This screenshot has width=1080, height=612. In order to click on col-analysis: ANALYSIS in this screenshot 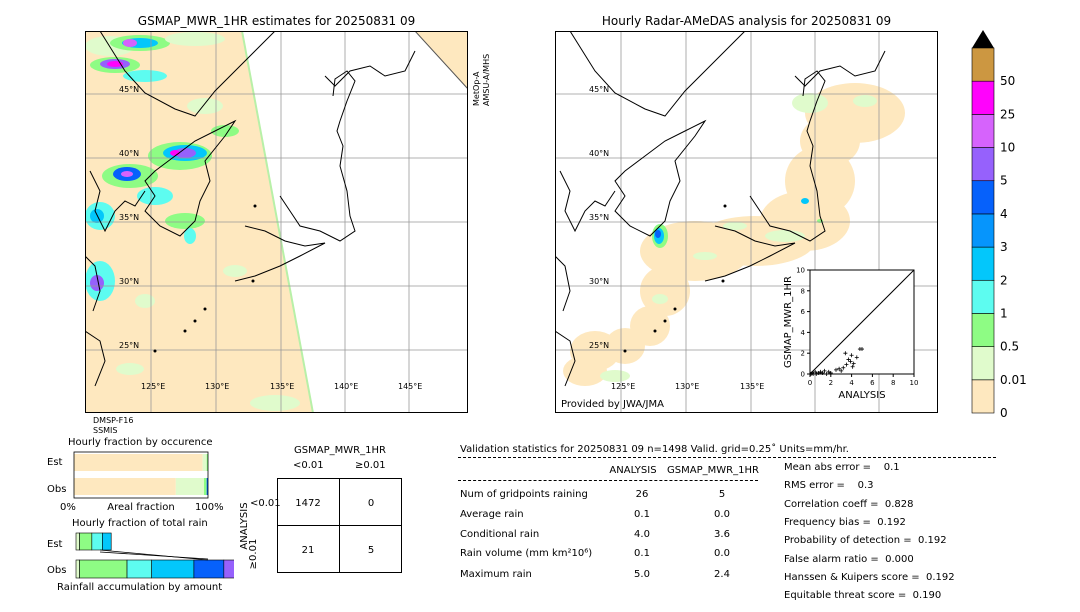, I will do `click(633, 470)`.